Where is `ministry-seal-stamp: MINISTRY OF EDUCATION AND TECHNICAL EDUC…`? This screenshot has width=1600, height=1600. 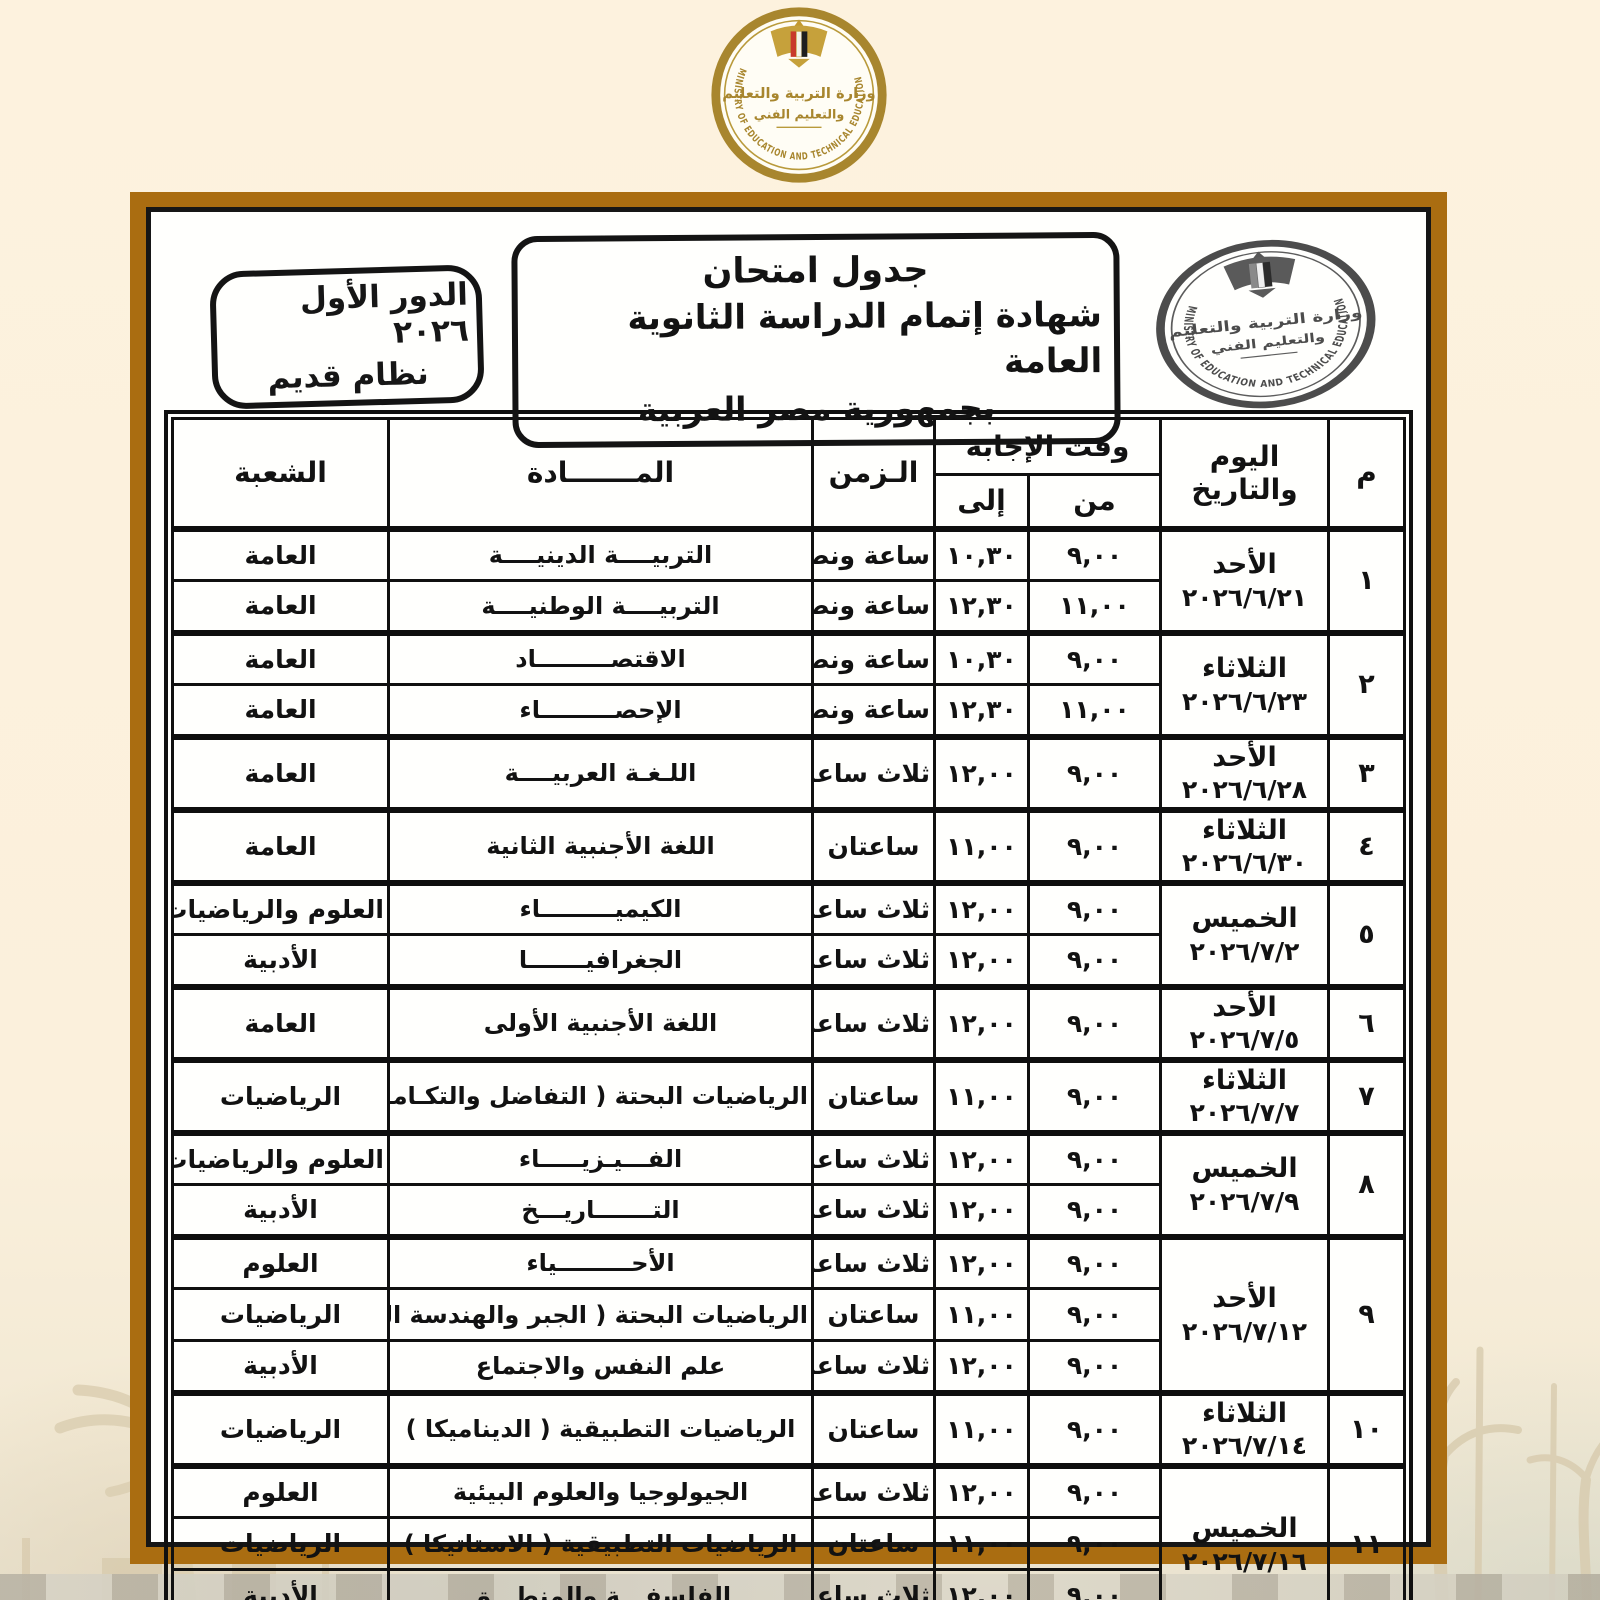 ministry-seal-stamp: MINISTRY OF EDUCATION AND TECHNICAL EDUC… is located at coordinates (1266, 324).